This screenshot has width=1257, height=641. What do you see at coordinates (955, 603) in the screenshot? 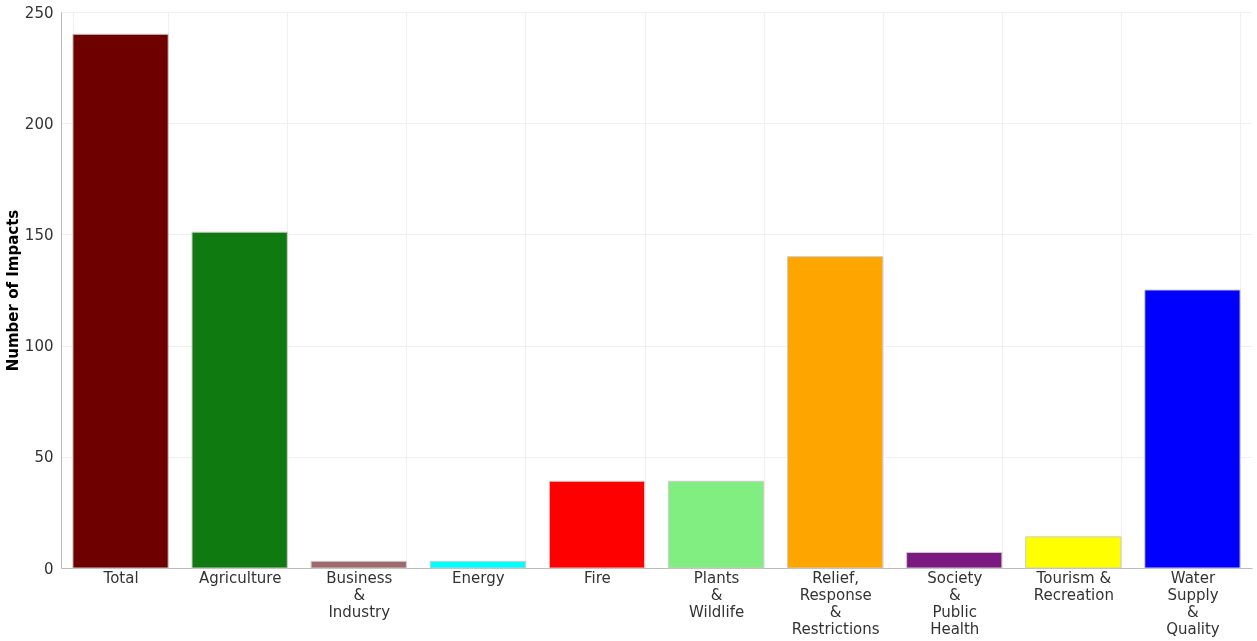
I see `x-tick-label: Society & Public Health` at bounding box center [955, 603].